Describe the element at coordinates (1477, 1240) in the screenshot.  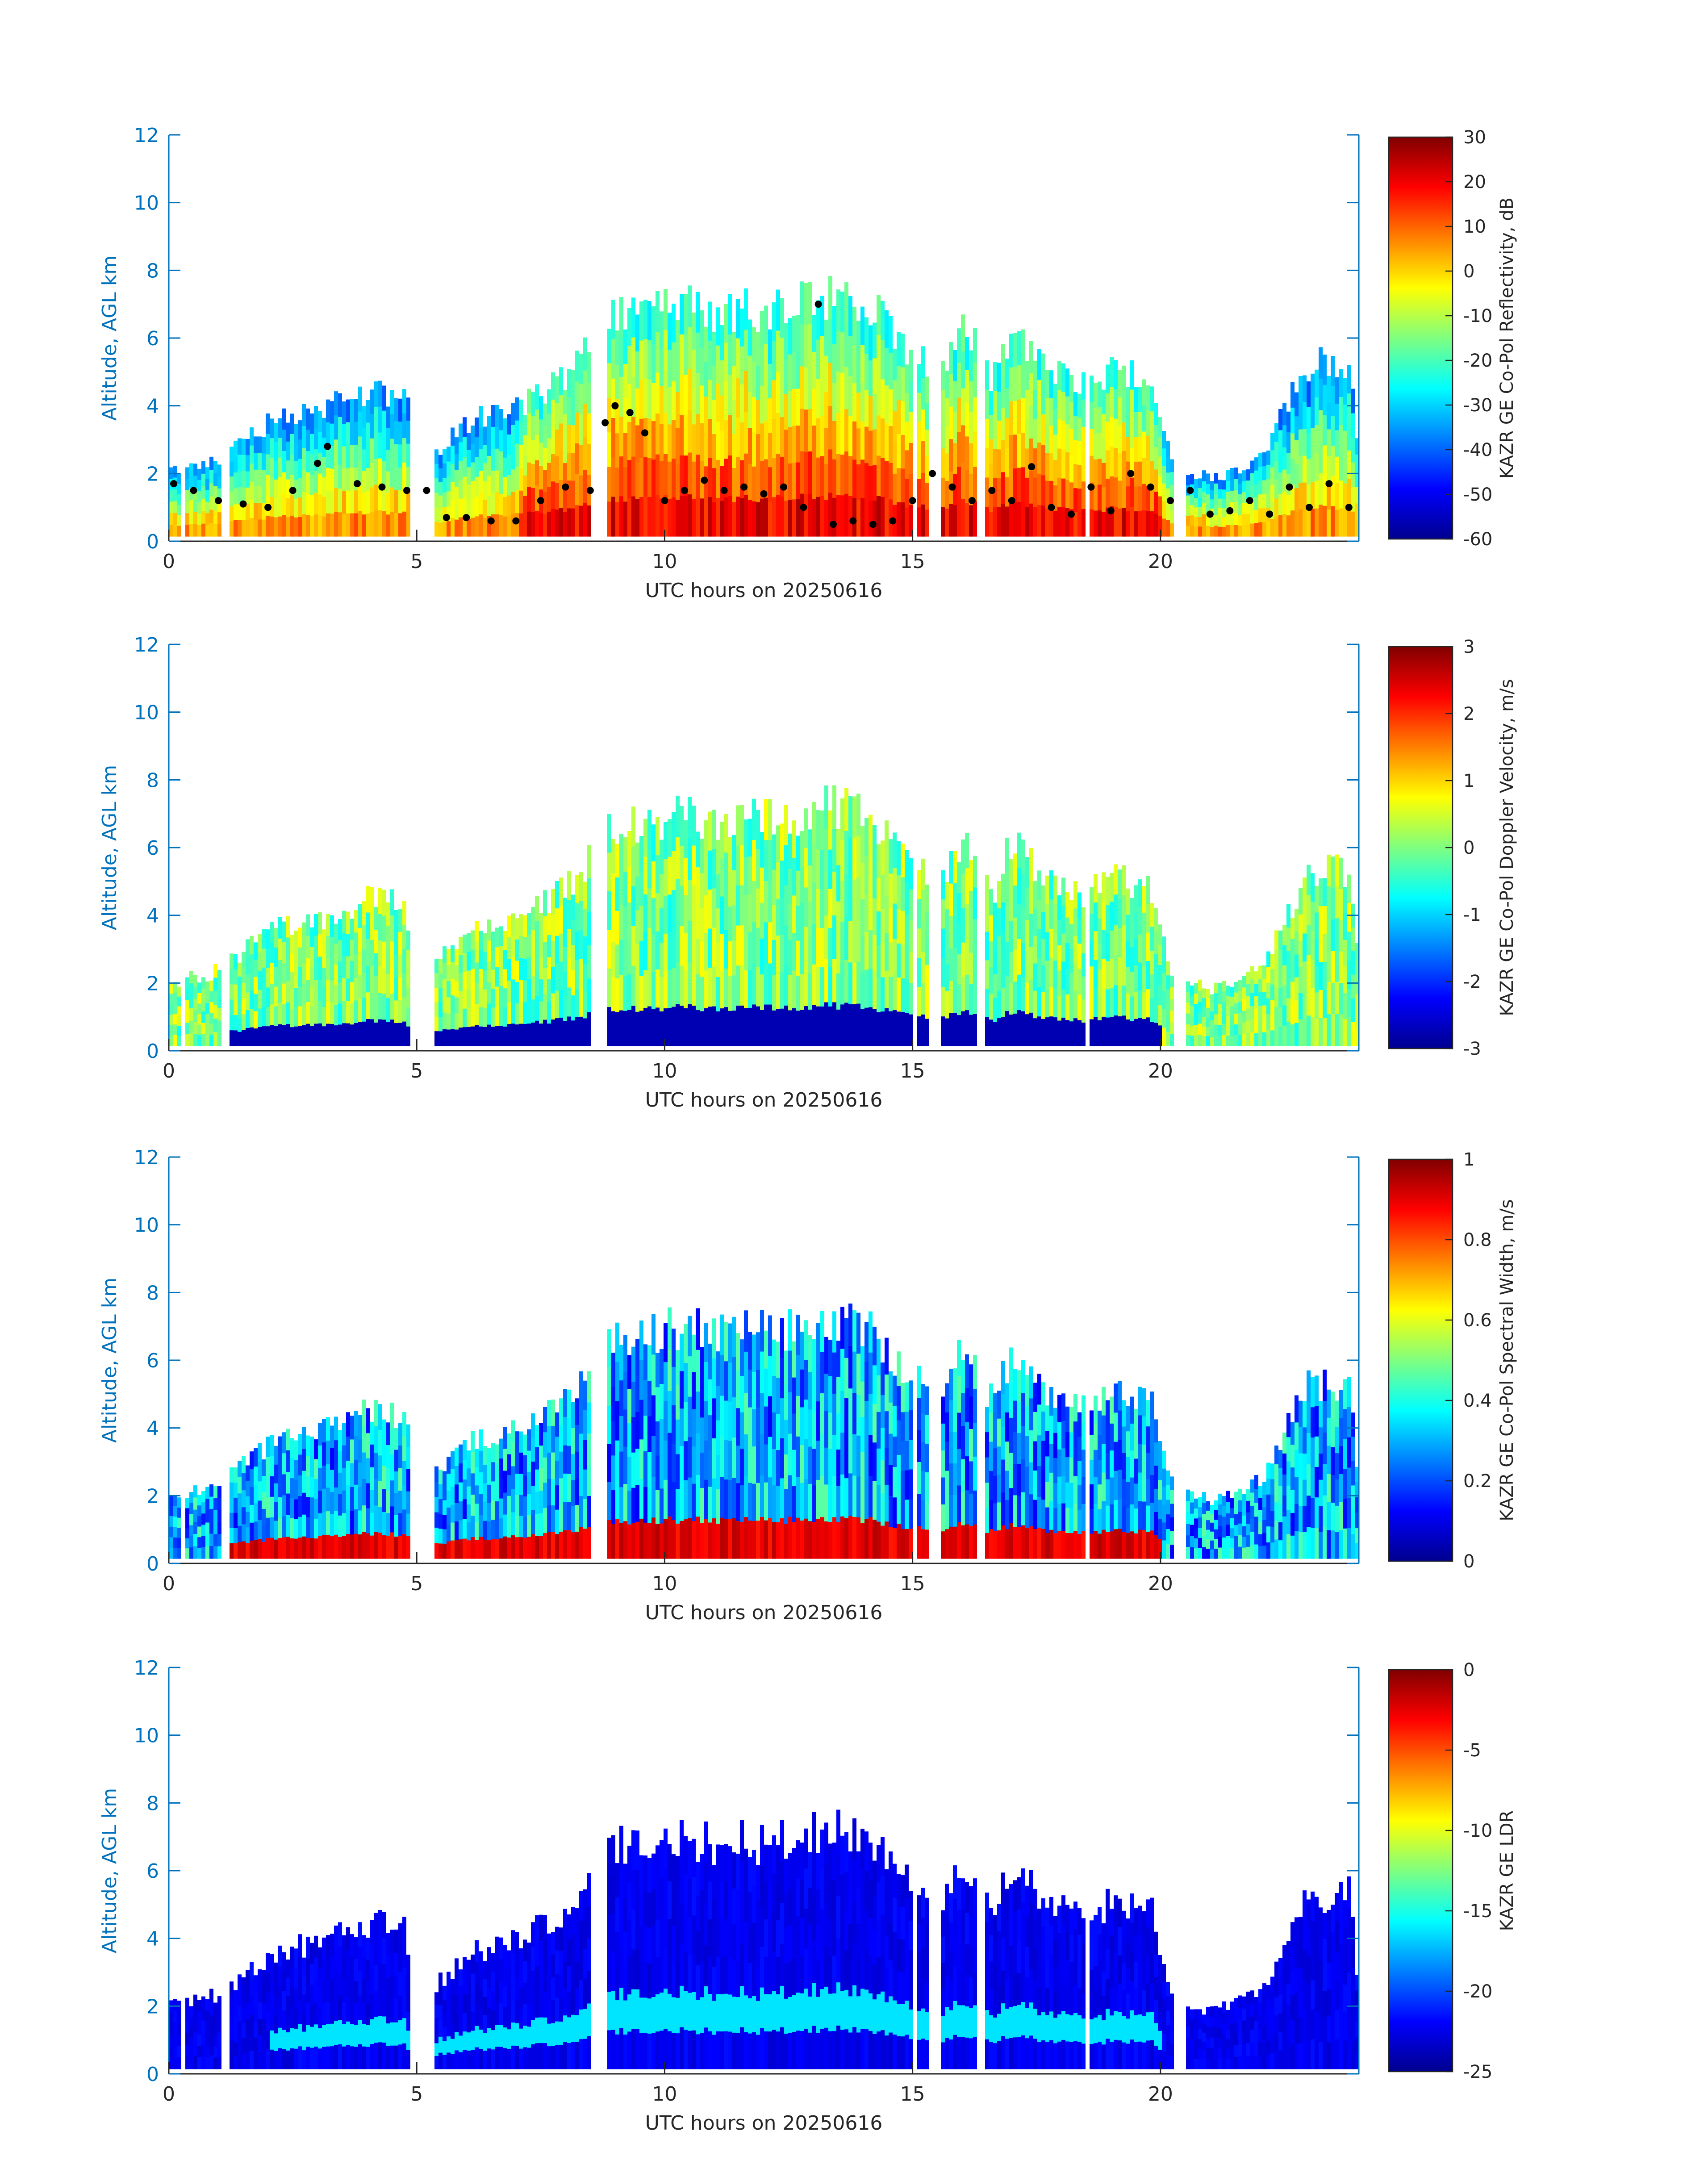
I see `colorbar-tick-label: 0.8` at that location.